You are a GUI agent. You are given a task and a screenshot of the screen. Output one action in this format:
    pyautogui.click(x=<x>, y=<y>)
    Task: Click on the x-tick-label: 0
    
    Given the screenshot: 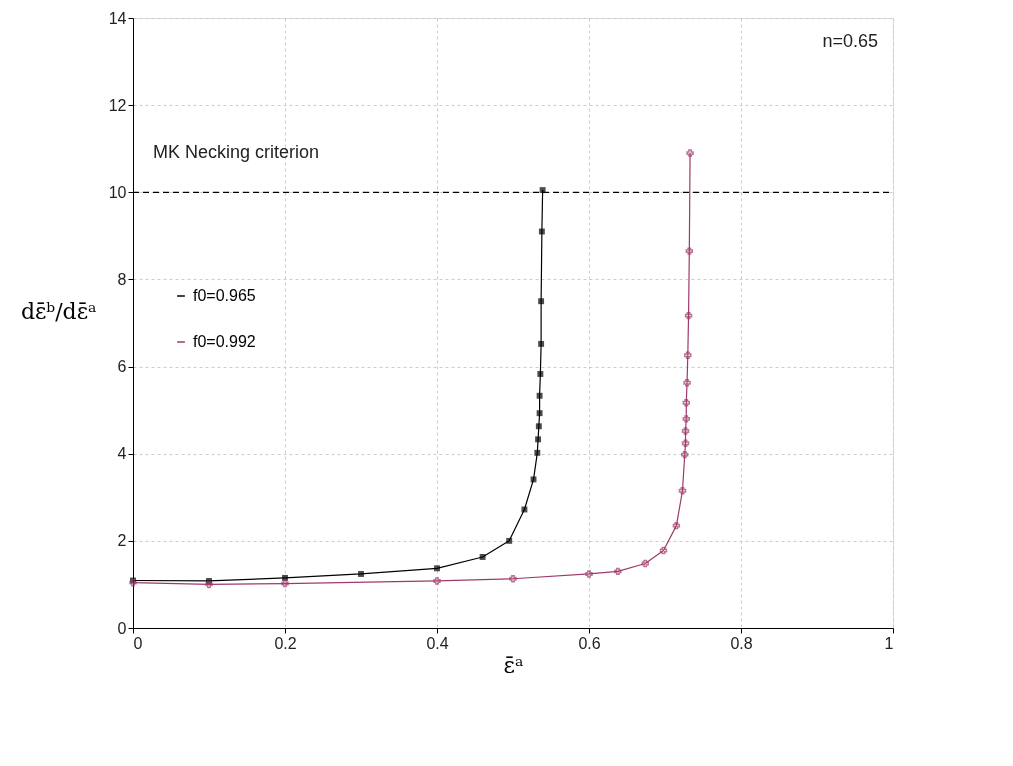 What is the action you would take?
    pyautogui.click(x=138, y=643)
    